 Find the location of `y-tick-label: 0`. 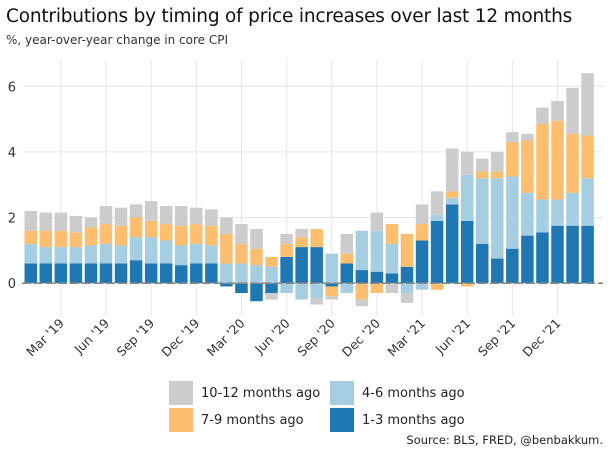

y-tick-label: 0 is located at coordinates (12, 284).